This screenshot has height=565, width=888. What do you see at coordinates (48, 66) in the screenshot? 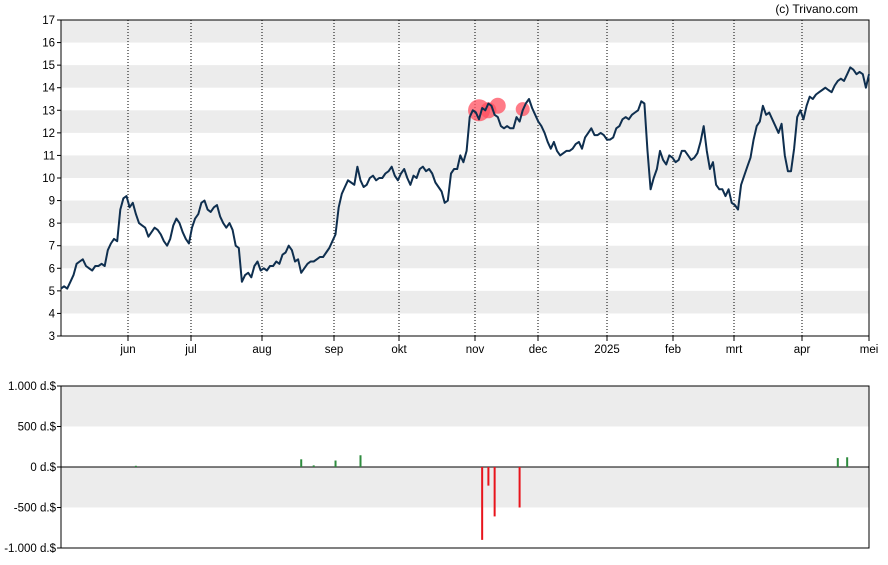
I see `y-tick-label: 15` at bounding box center [48, 66].